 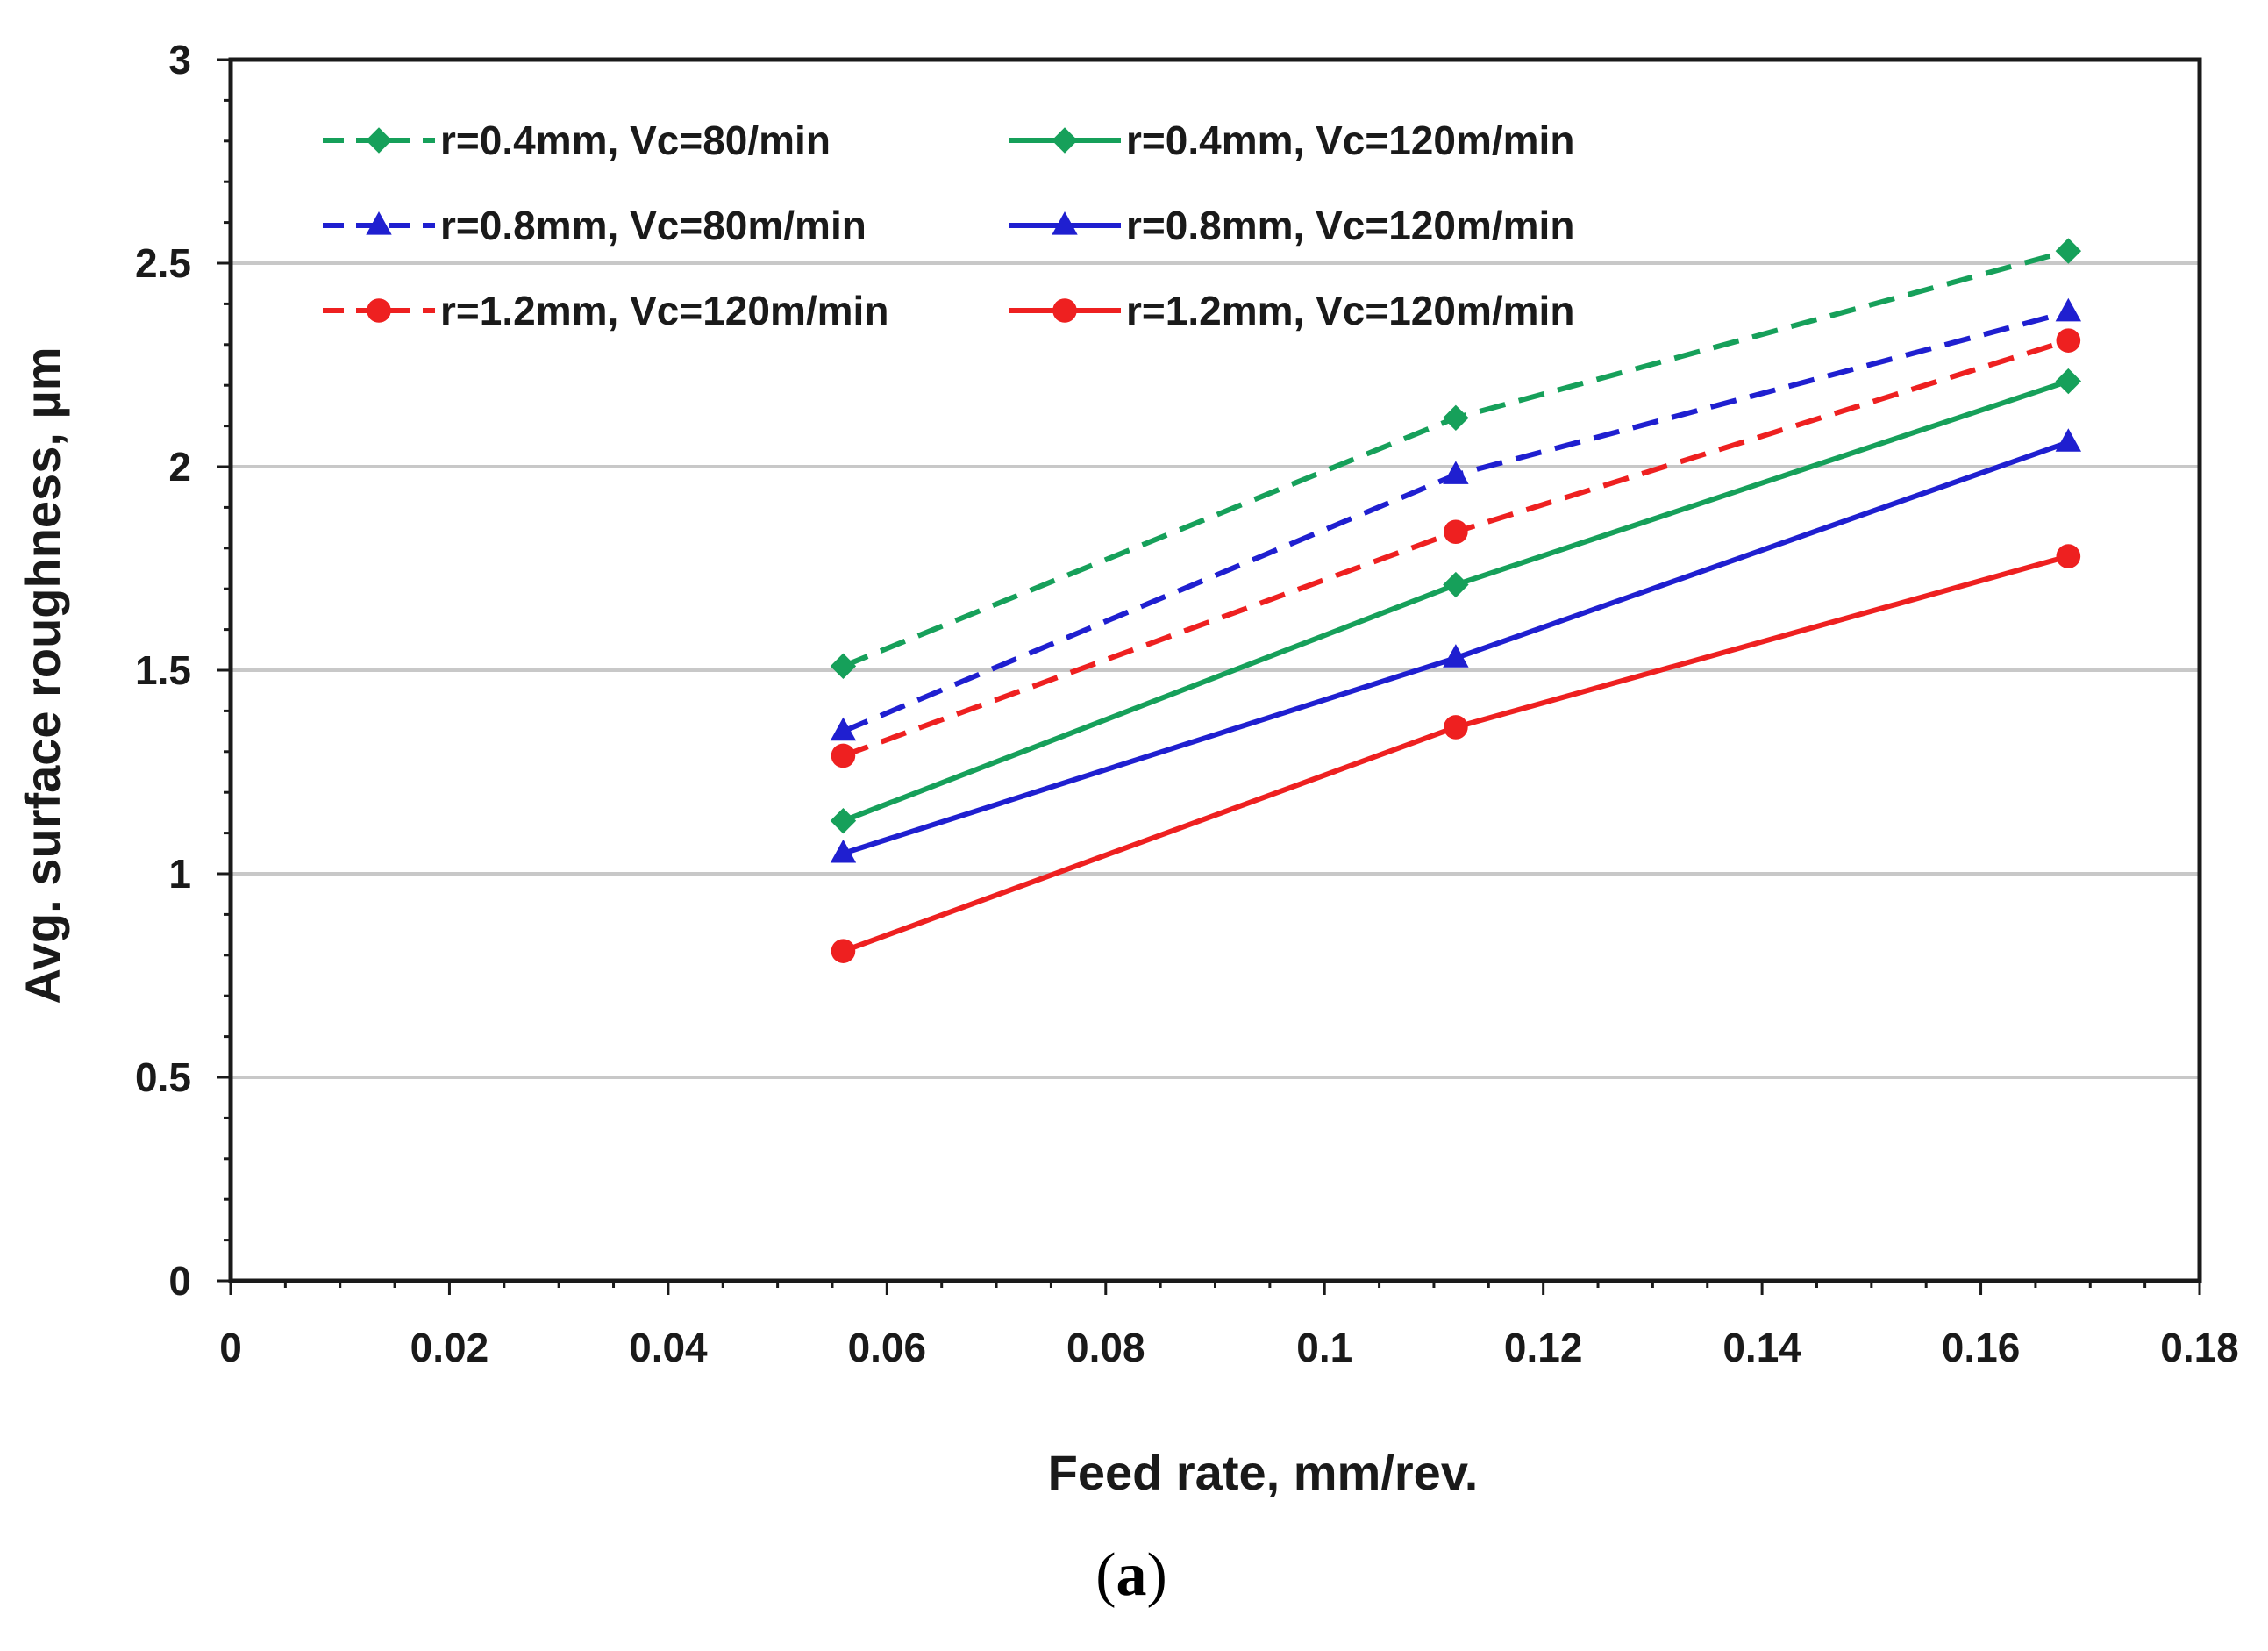 I want to click on y-tick-label: 1.5, so click(x=163, y=670).